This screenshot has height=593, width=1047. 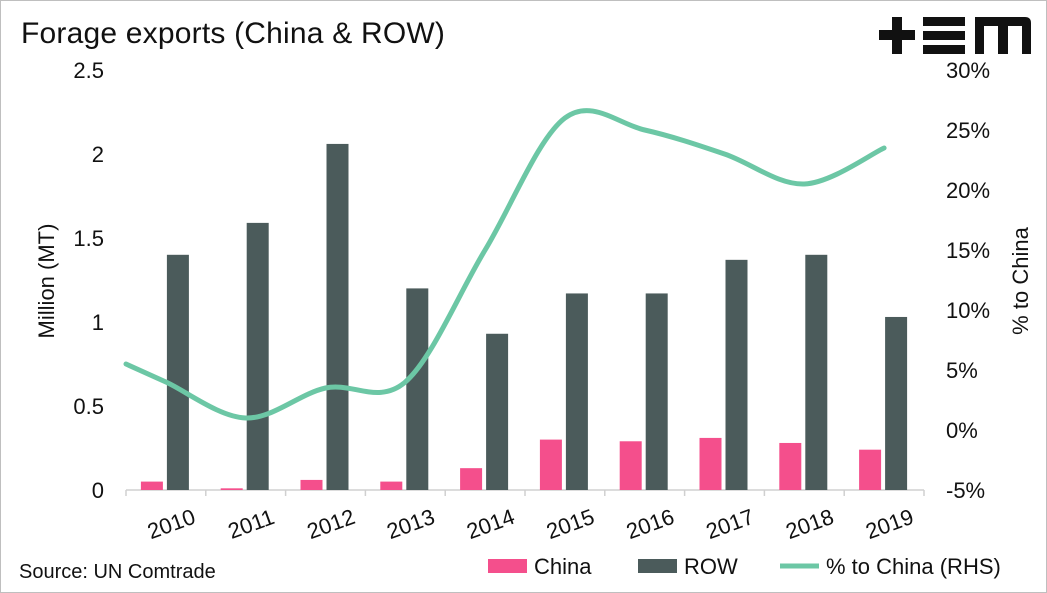 I want to click on chart-title: Forage exports (China & ROW), so click(x=233, y=33).